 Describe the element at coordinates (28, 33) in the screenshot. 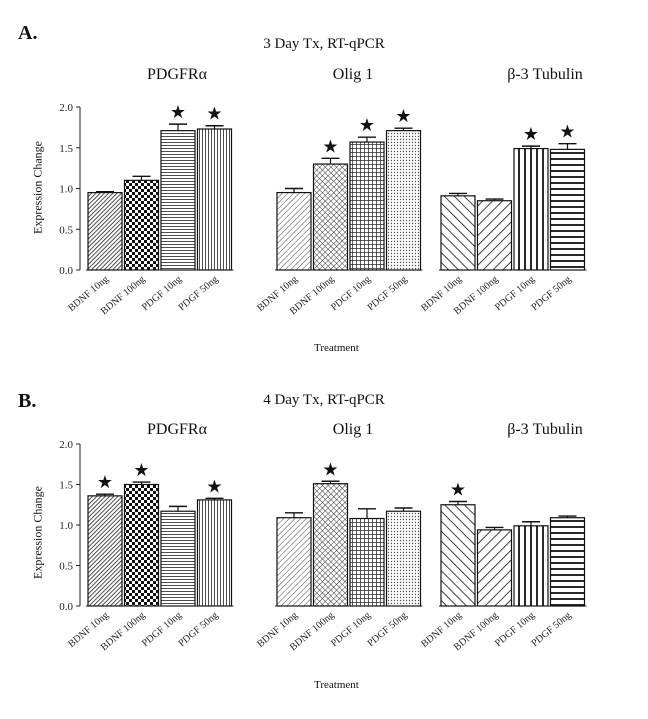

I see `panel-label: A.` at that location.